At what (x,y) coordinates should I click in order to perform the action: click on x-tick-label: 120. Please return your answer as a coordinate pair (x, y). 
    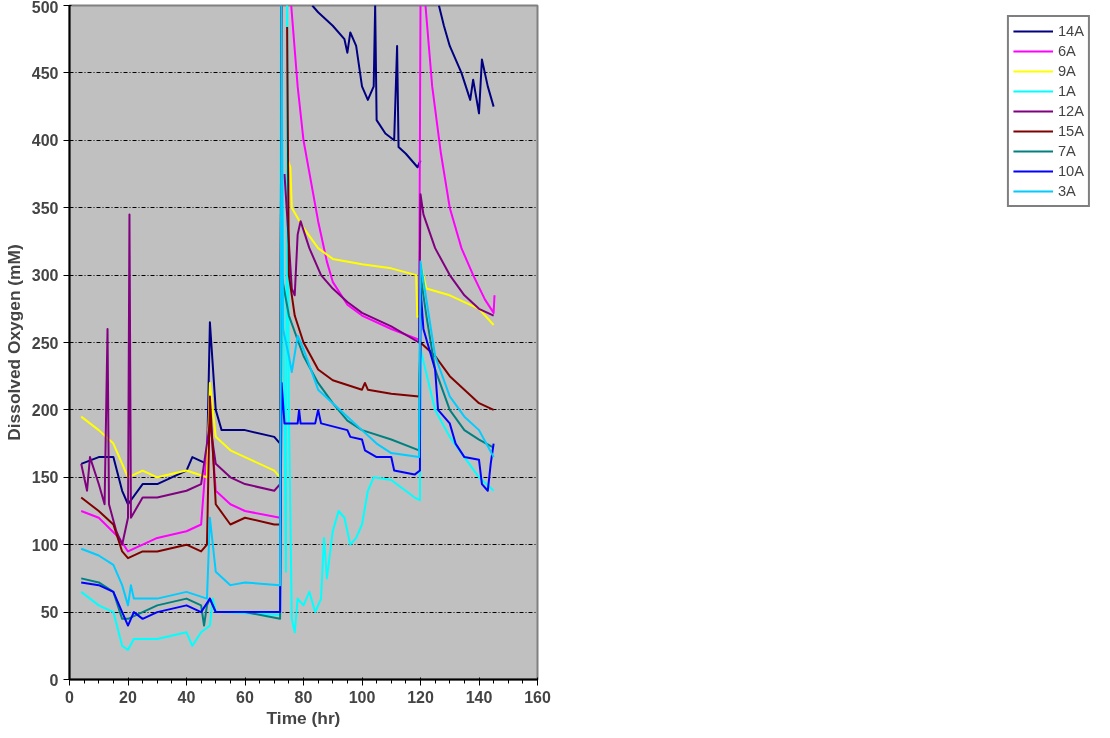
    Looking at the image, I should click on (420, 697).